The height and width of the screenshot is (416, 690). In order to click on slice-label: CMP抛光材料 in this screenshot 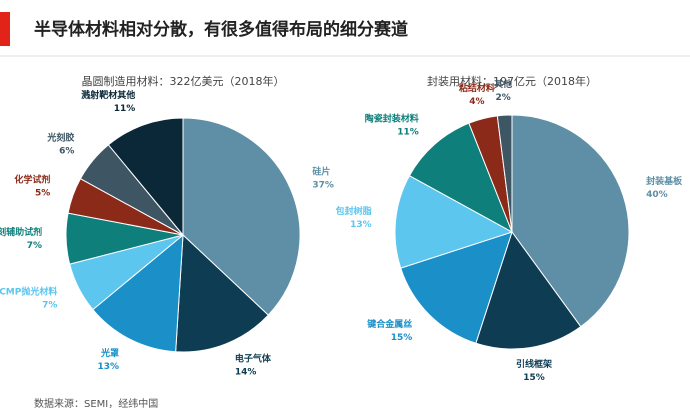, I will do `click(28, 292)`.